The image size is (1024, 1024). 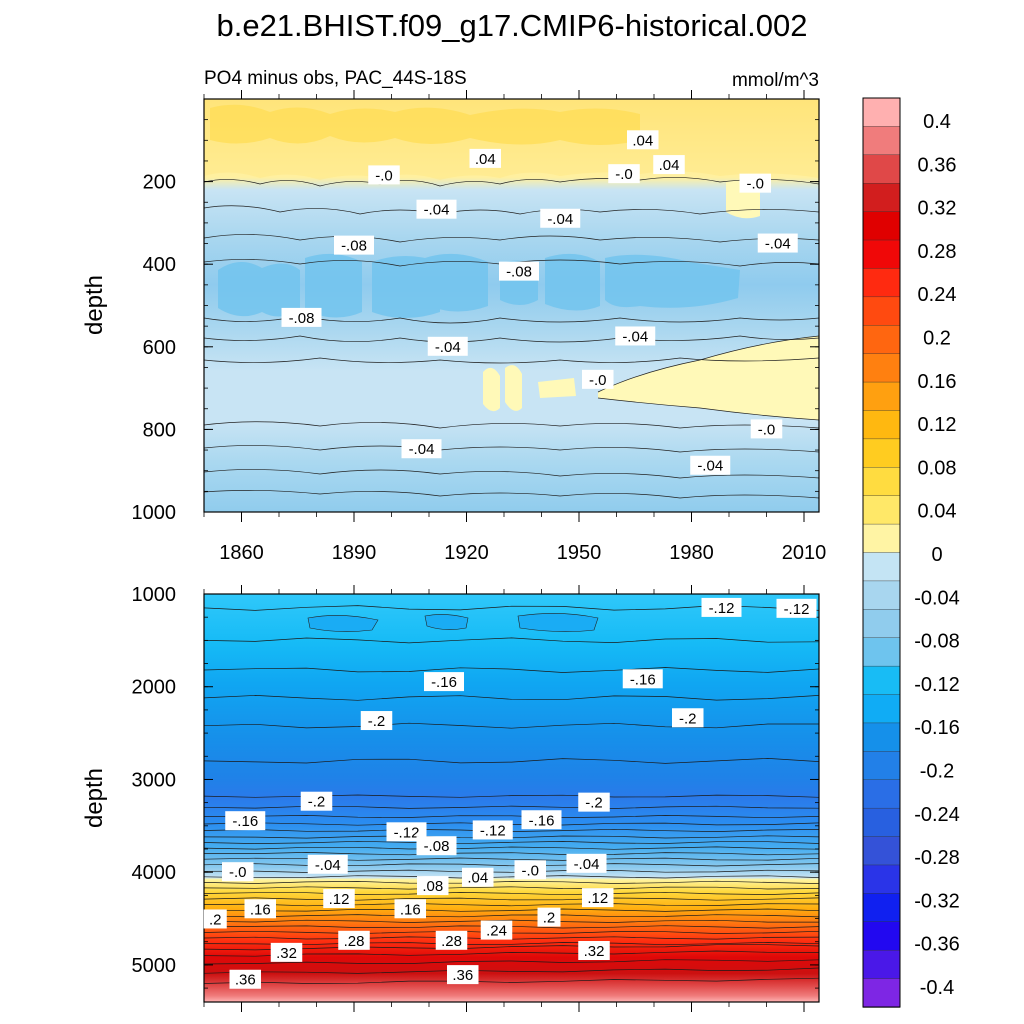 What do you see at coordinates (708, 378) in the screenshot?
I see `upper-yellow-right-wedge` at bounding box center [708, 378].